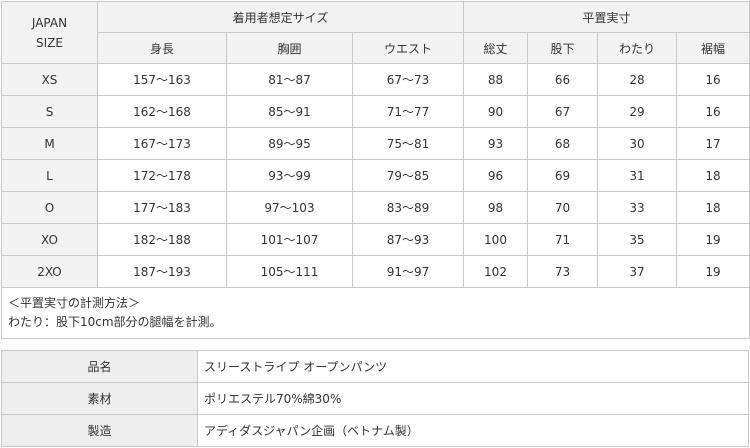 The image size is (750, 448). Describe the element at coordinates (495, 48) in the screenshot. I see `column-header: 総丈` at that location.